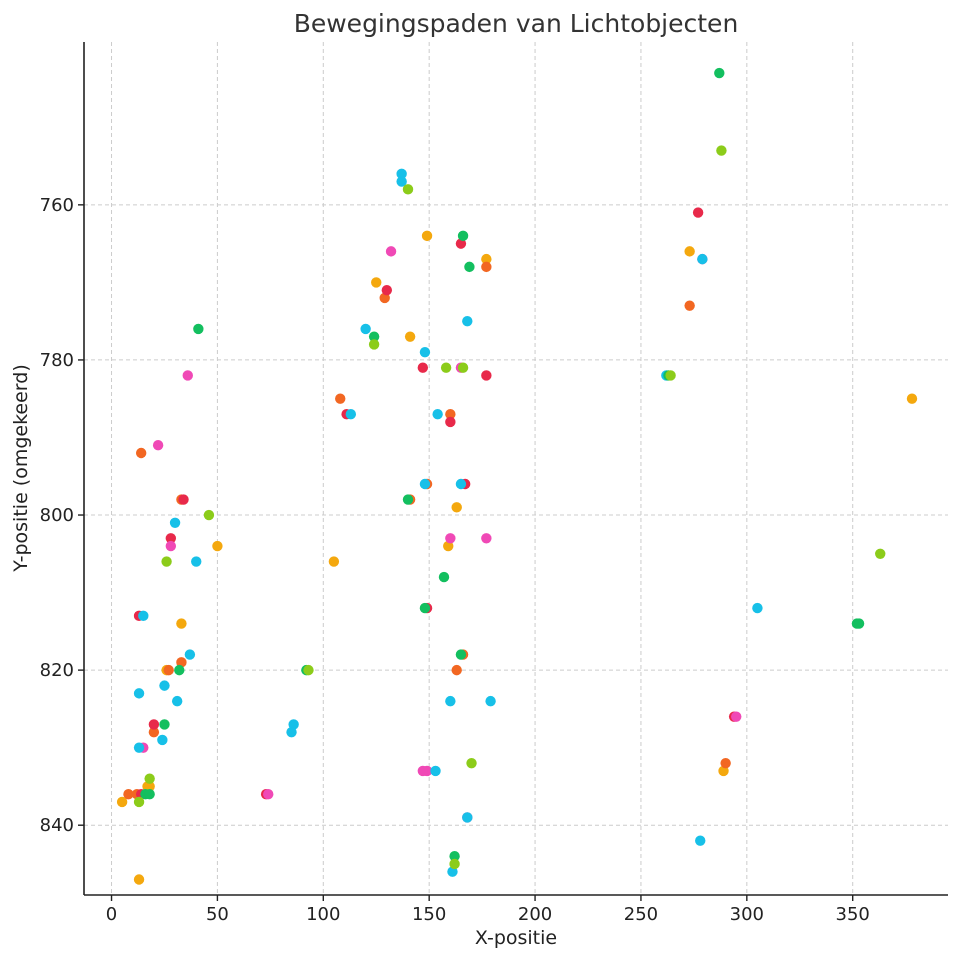  What do you see at coordinates (747, 914) in the screenshot?
I see `x-tick-label: 300` at bounding box center [747, 914].